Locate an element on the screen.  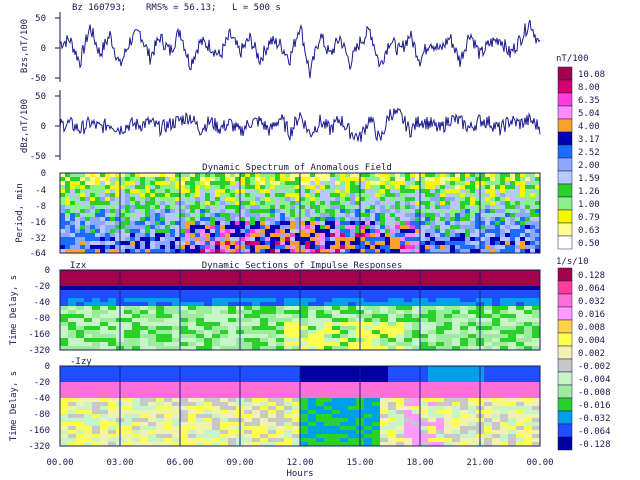
xtick-18: 18.00 is located at coordinates (419, 463).